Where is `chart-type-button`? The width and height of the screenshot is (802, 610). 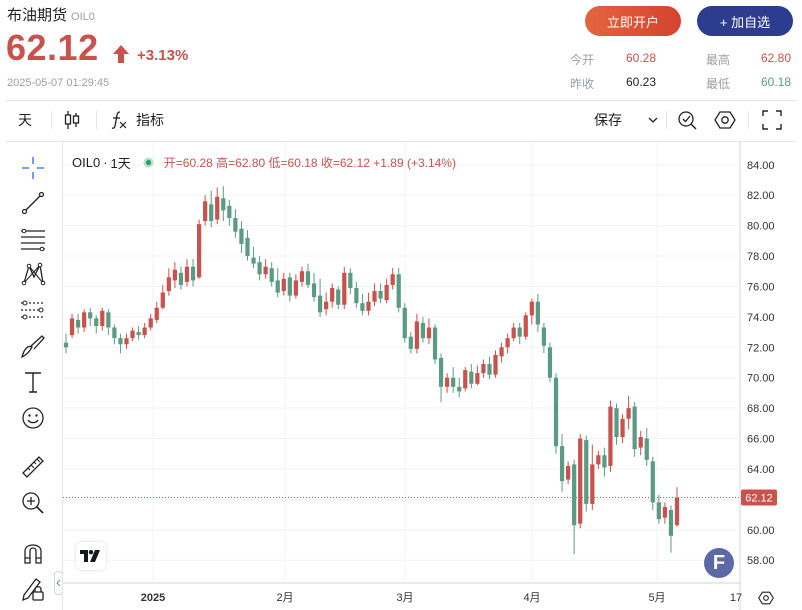
chart-type-button is located at coordinates (72, 120).